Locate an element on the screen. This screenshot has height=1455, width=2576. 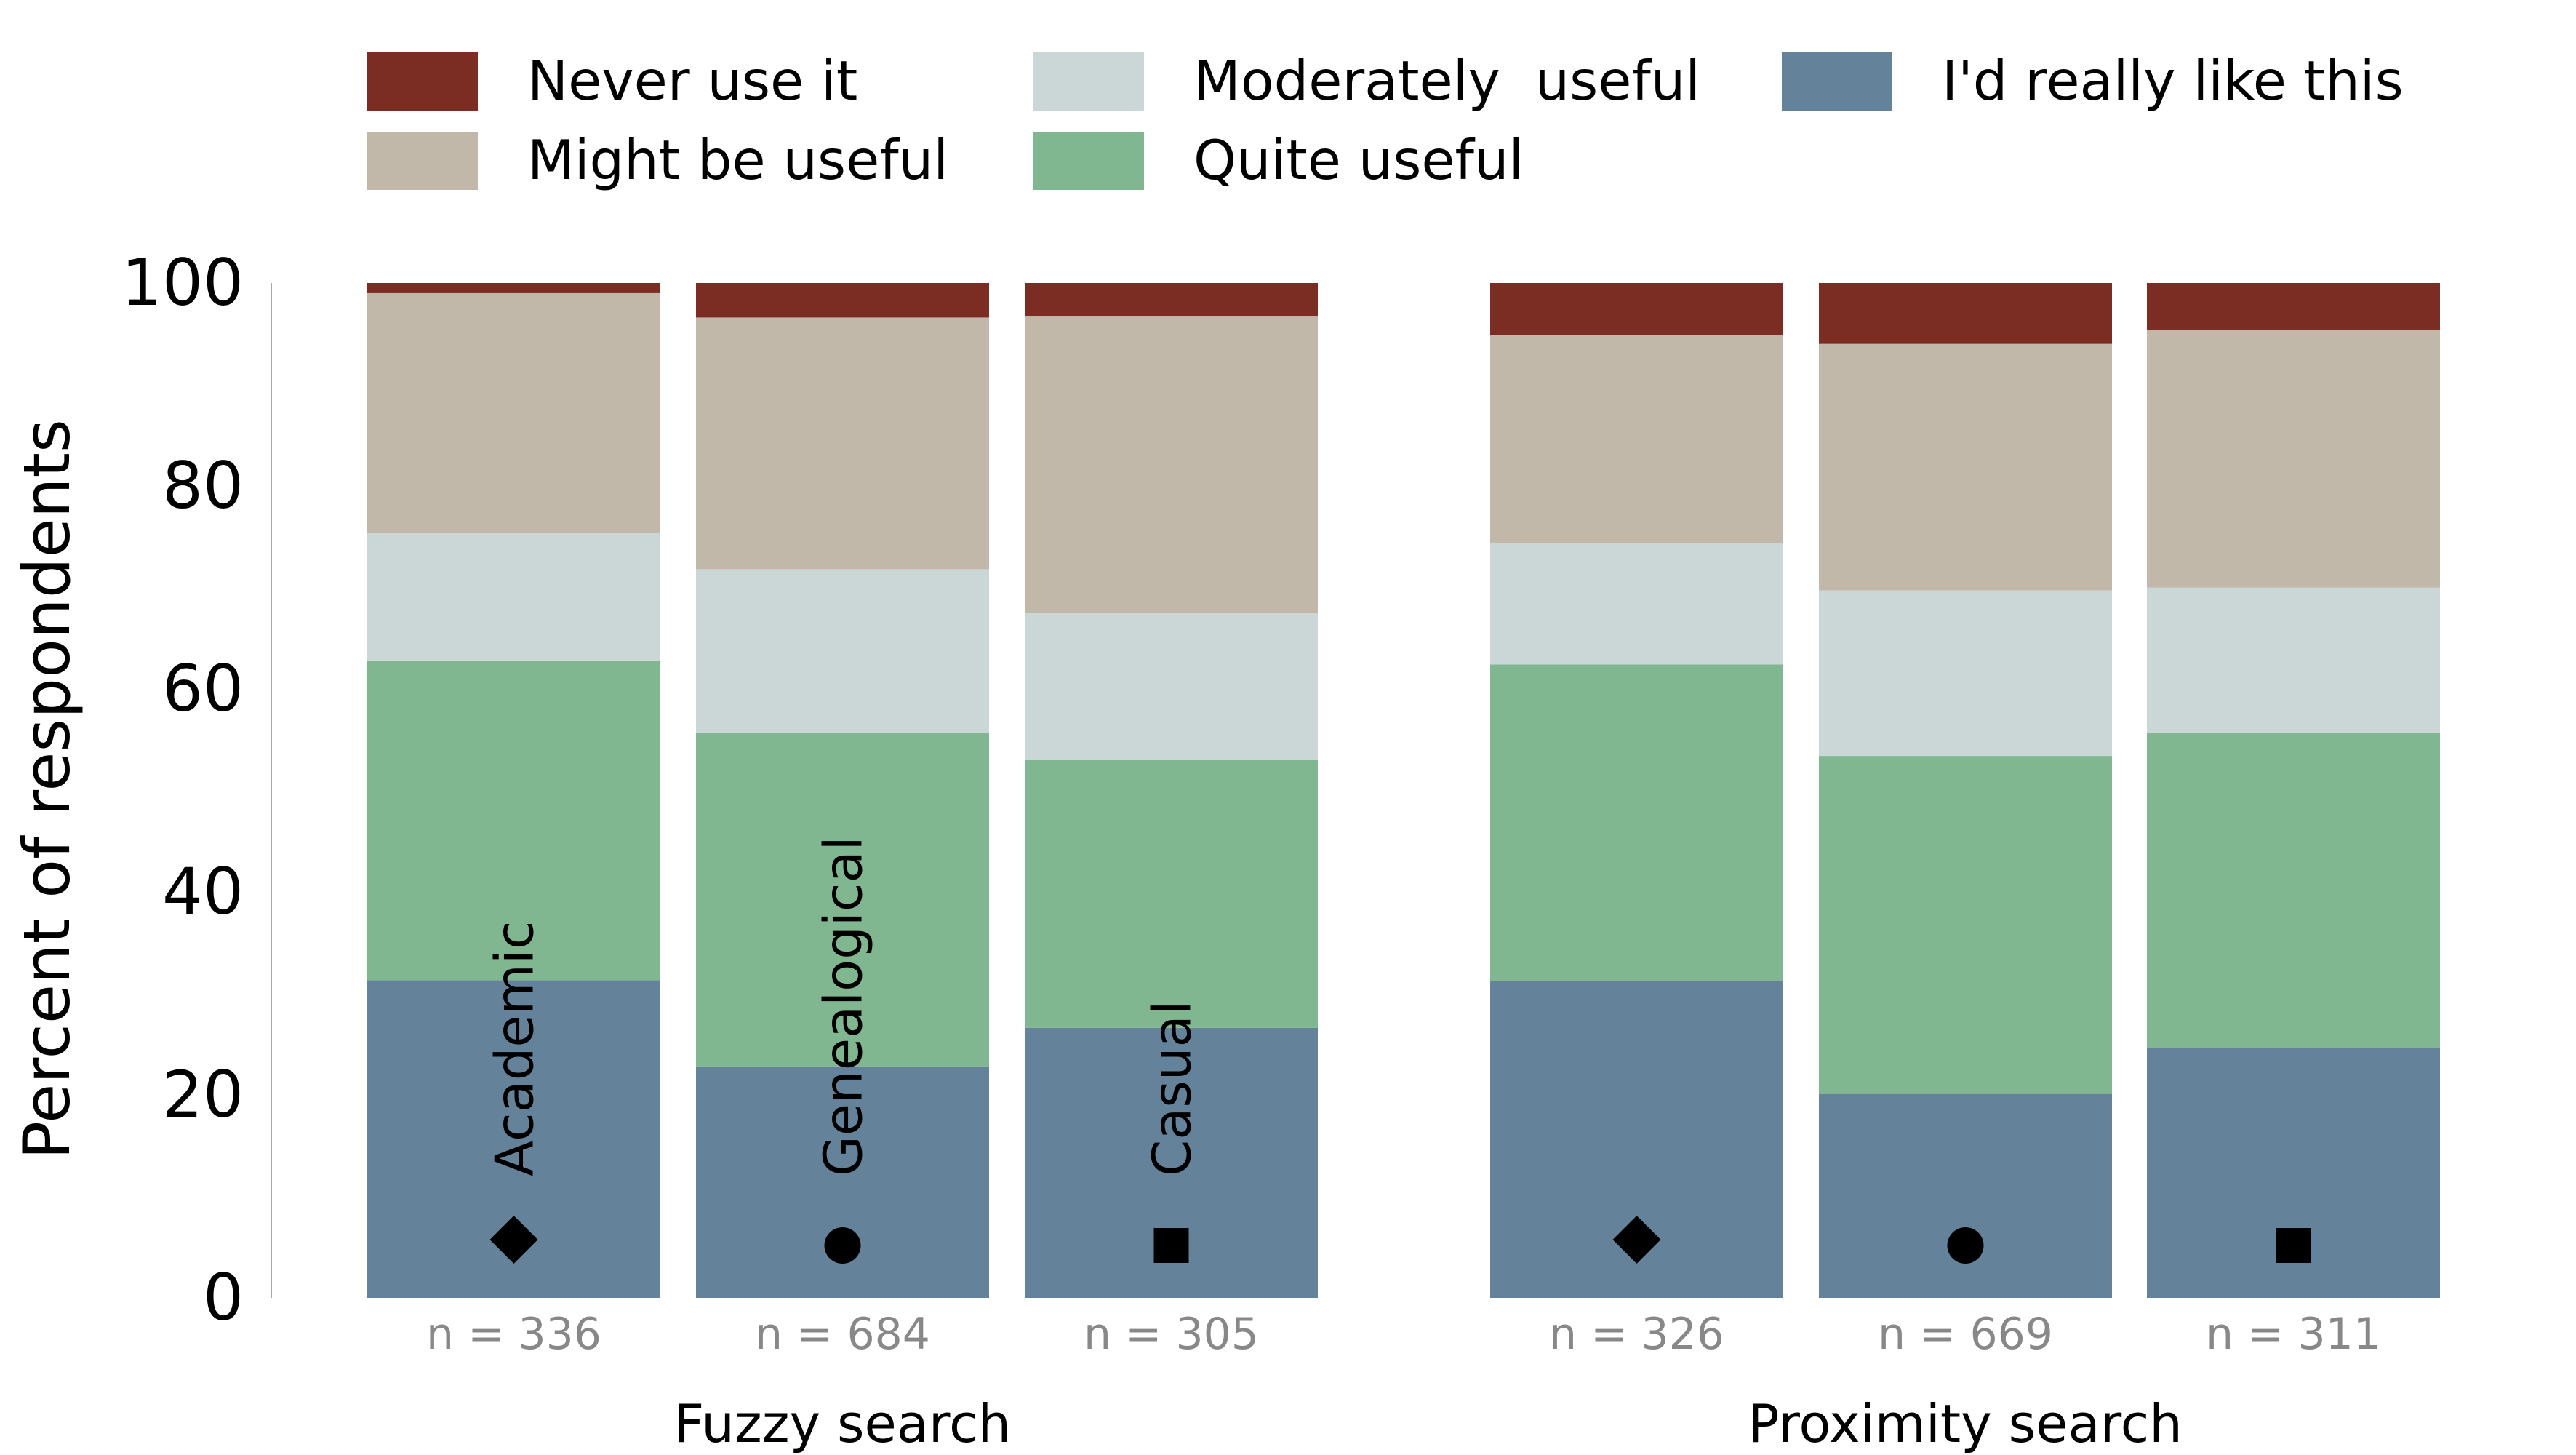
sample-size-label: n = 684 is located at coordinates (842, 1334).